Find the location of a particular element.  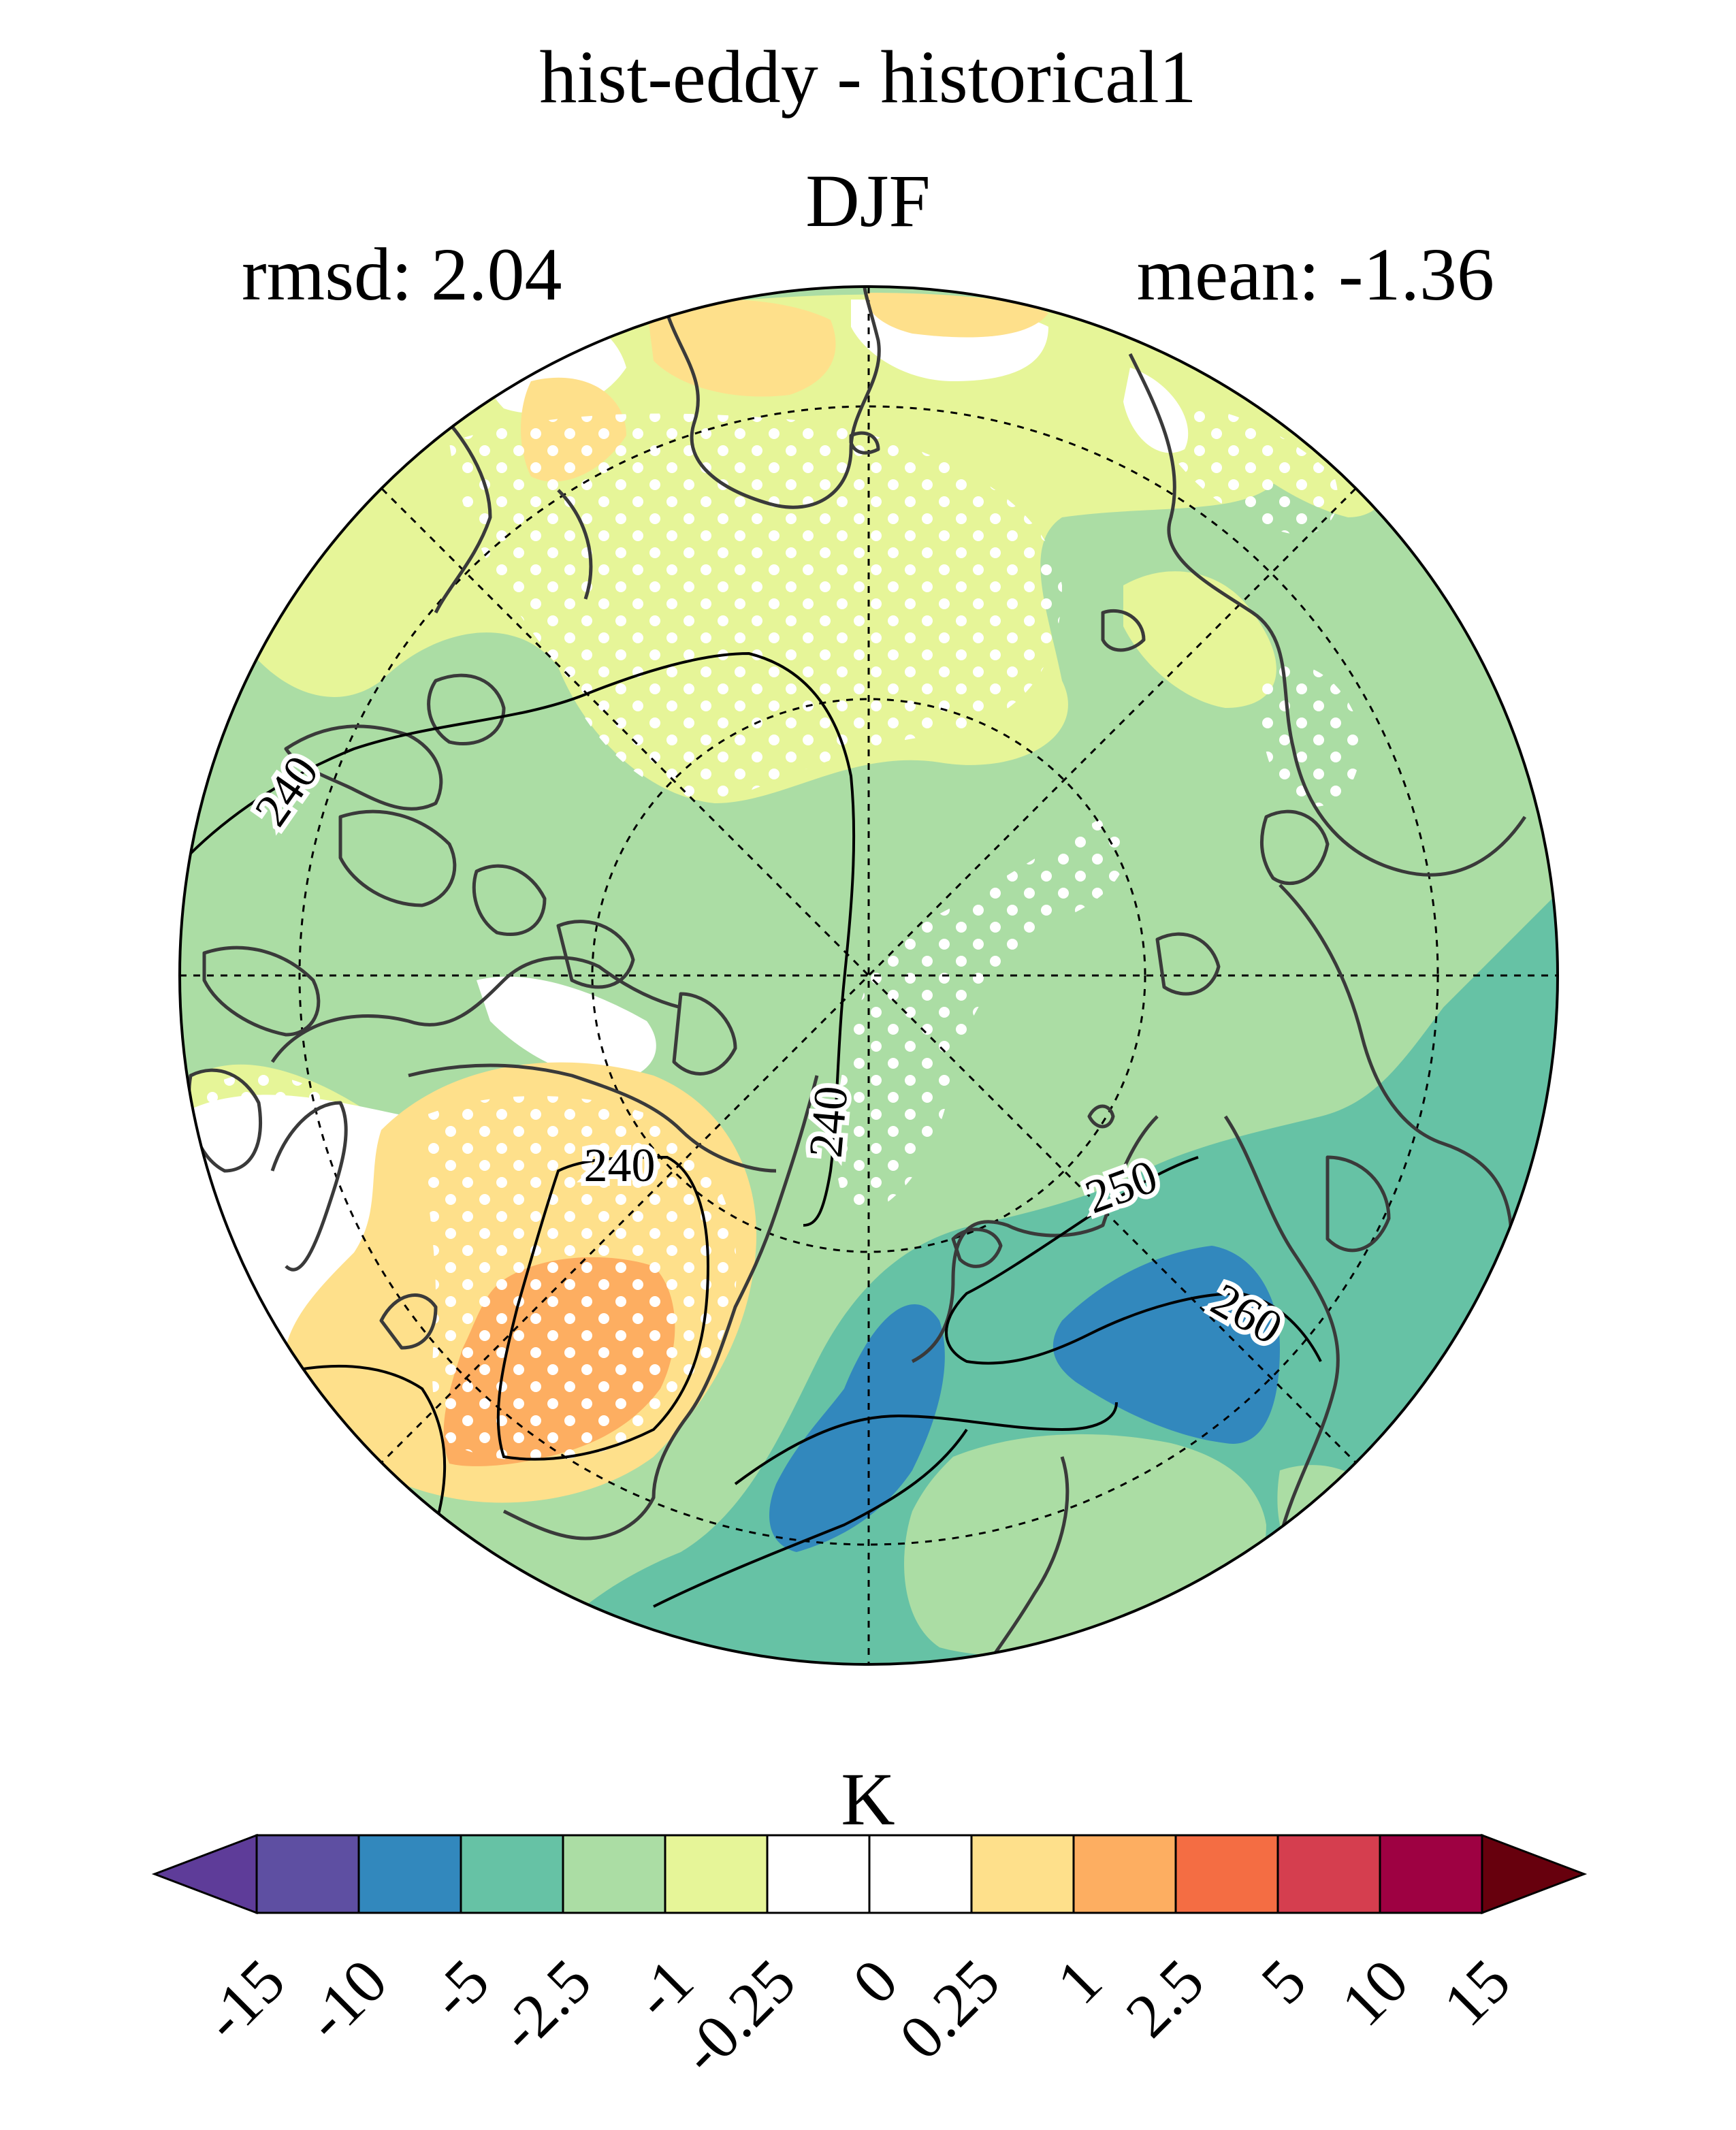

field-warm-north2 is located at coordinates (956, 315).